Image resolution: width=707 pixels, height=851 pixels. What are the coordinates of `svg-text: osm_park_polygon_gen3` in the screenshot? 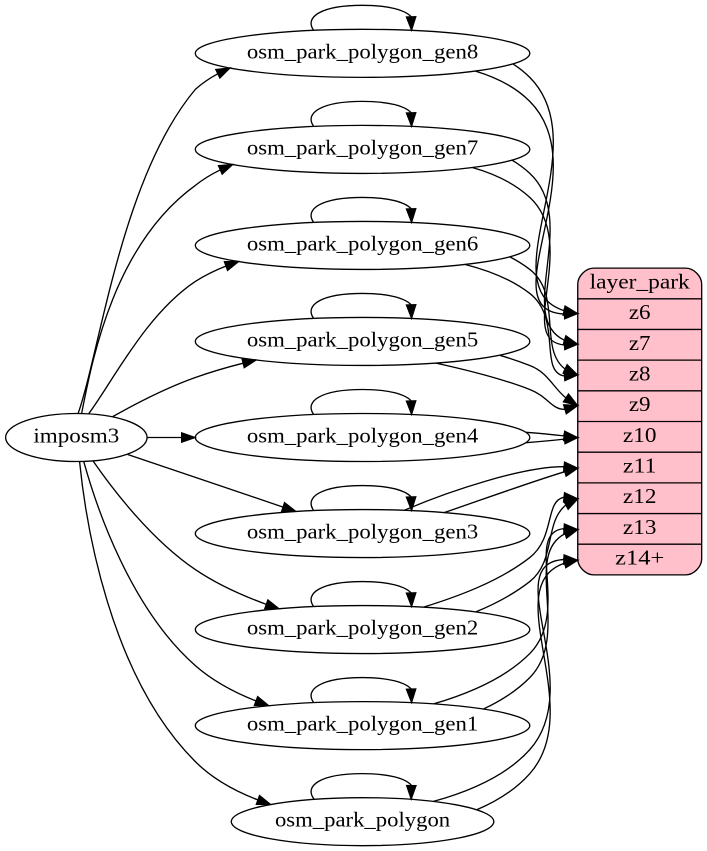 It's located at (362, 531).